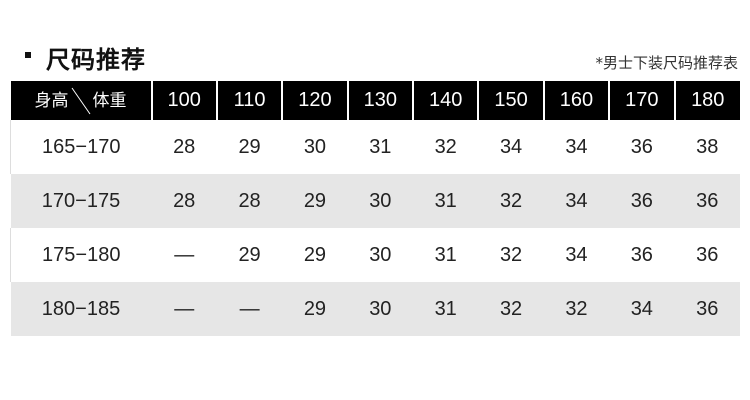 The height and width of the screenshot is (400, 750). Describe the element at coordinates (707, 146) in the screenshot. I see `size-cell: 38` at that location.